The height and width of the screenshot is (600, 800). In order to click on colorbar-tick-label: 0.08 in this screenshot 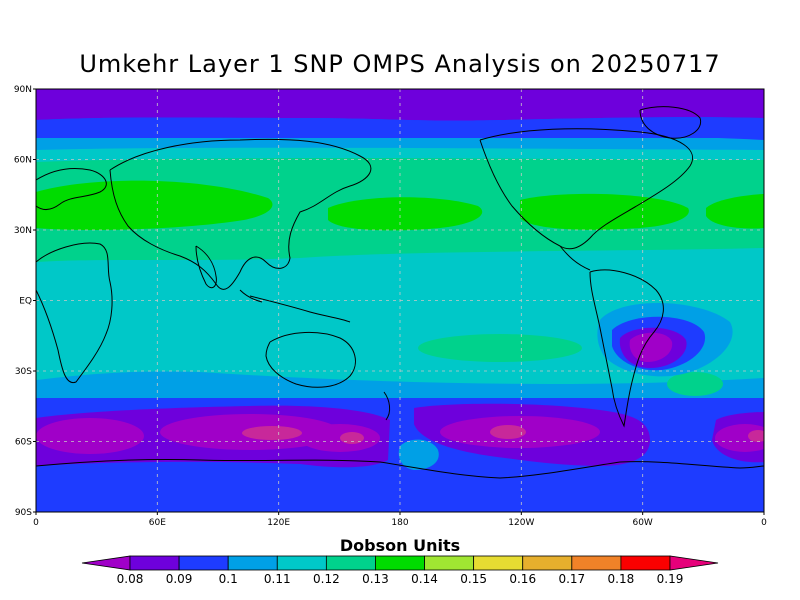, I will do `click(130, 579)`.